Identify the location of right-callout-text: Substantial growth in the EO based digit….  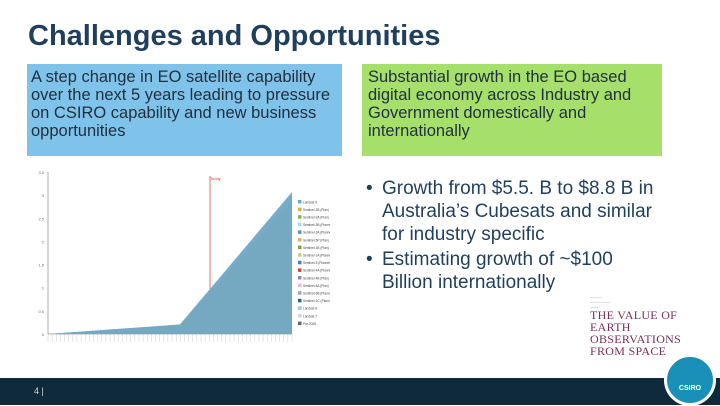
(500, 104).